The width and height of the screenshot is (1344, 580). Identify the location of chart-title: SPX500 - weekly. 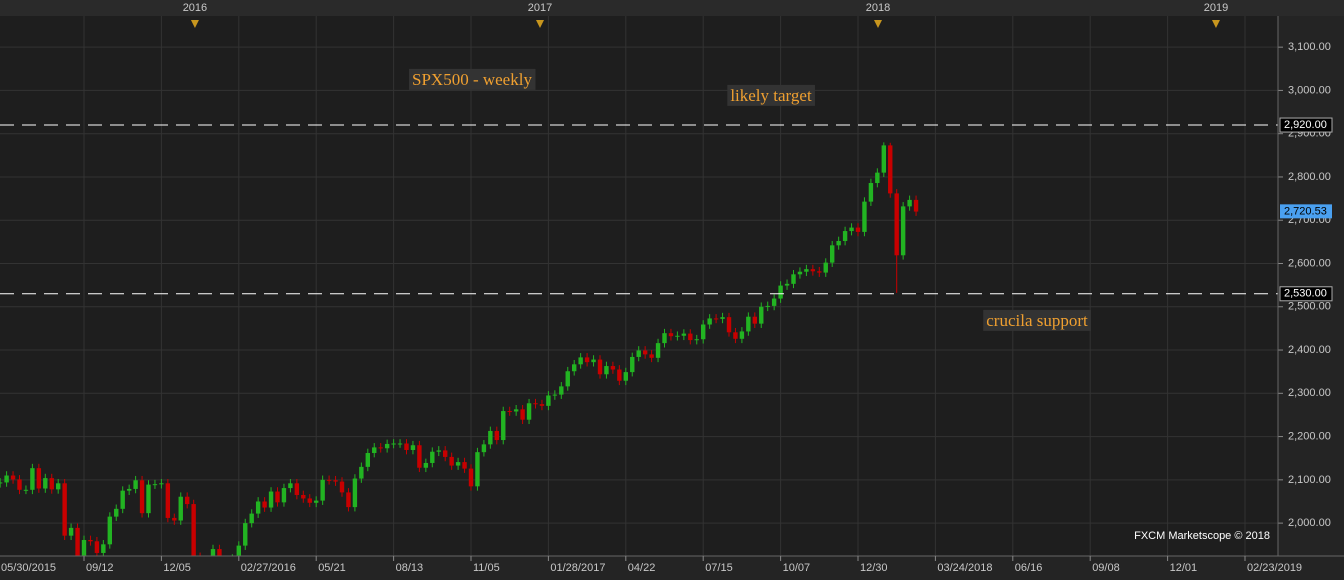
(472, 79).